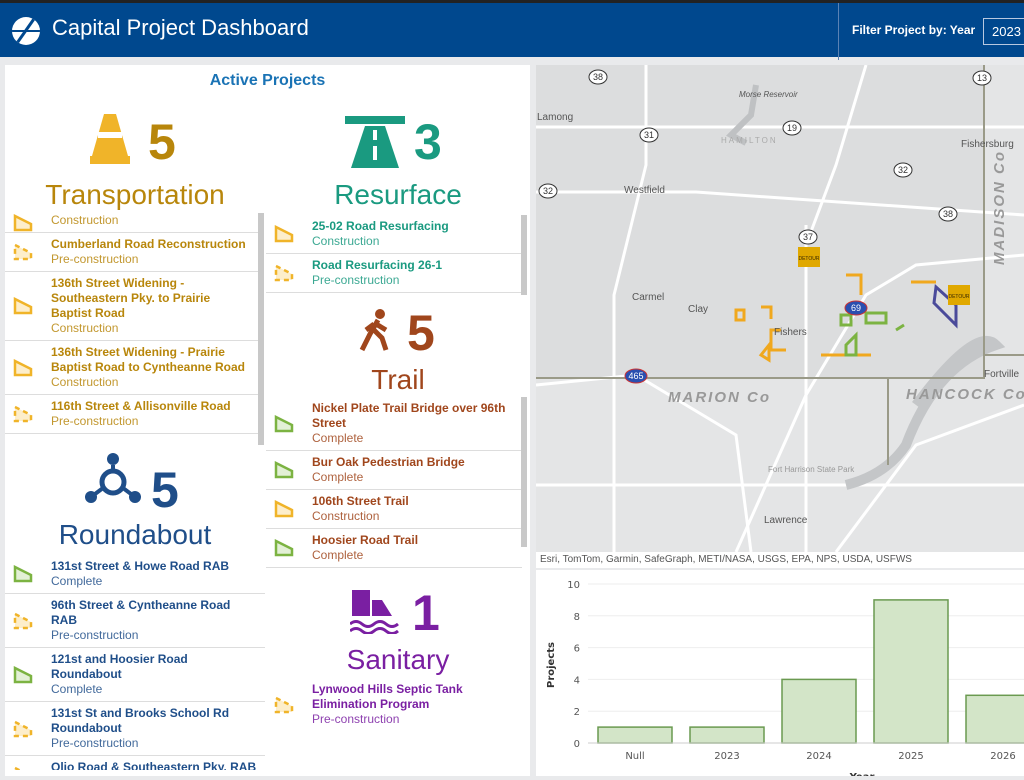  I want to click on place-label: MARION Co, so click(719, 397).